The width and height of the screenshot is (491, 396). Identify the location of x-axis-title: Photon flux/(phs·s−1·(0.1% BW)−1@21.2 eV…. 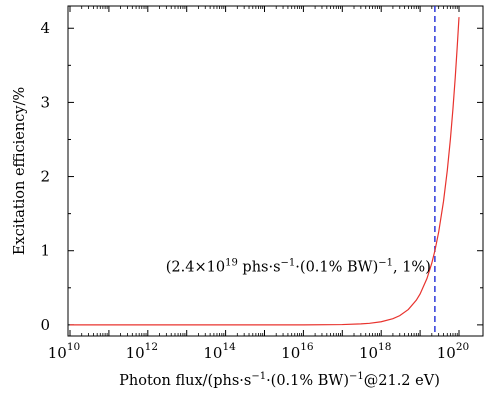
(279, 380).